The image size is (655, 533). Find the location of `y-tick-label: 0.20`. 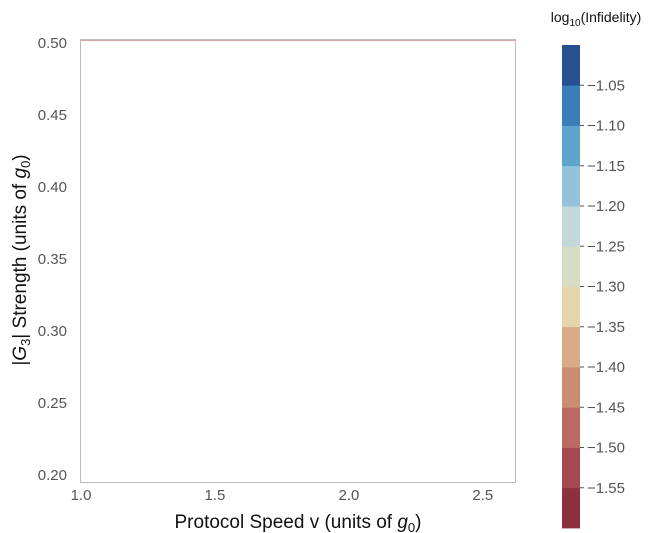

y-tick-label: 0.20 is located at coordinates (52, 475).